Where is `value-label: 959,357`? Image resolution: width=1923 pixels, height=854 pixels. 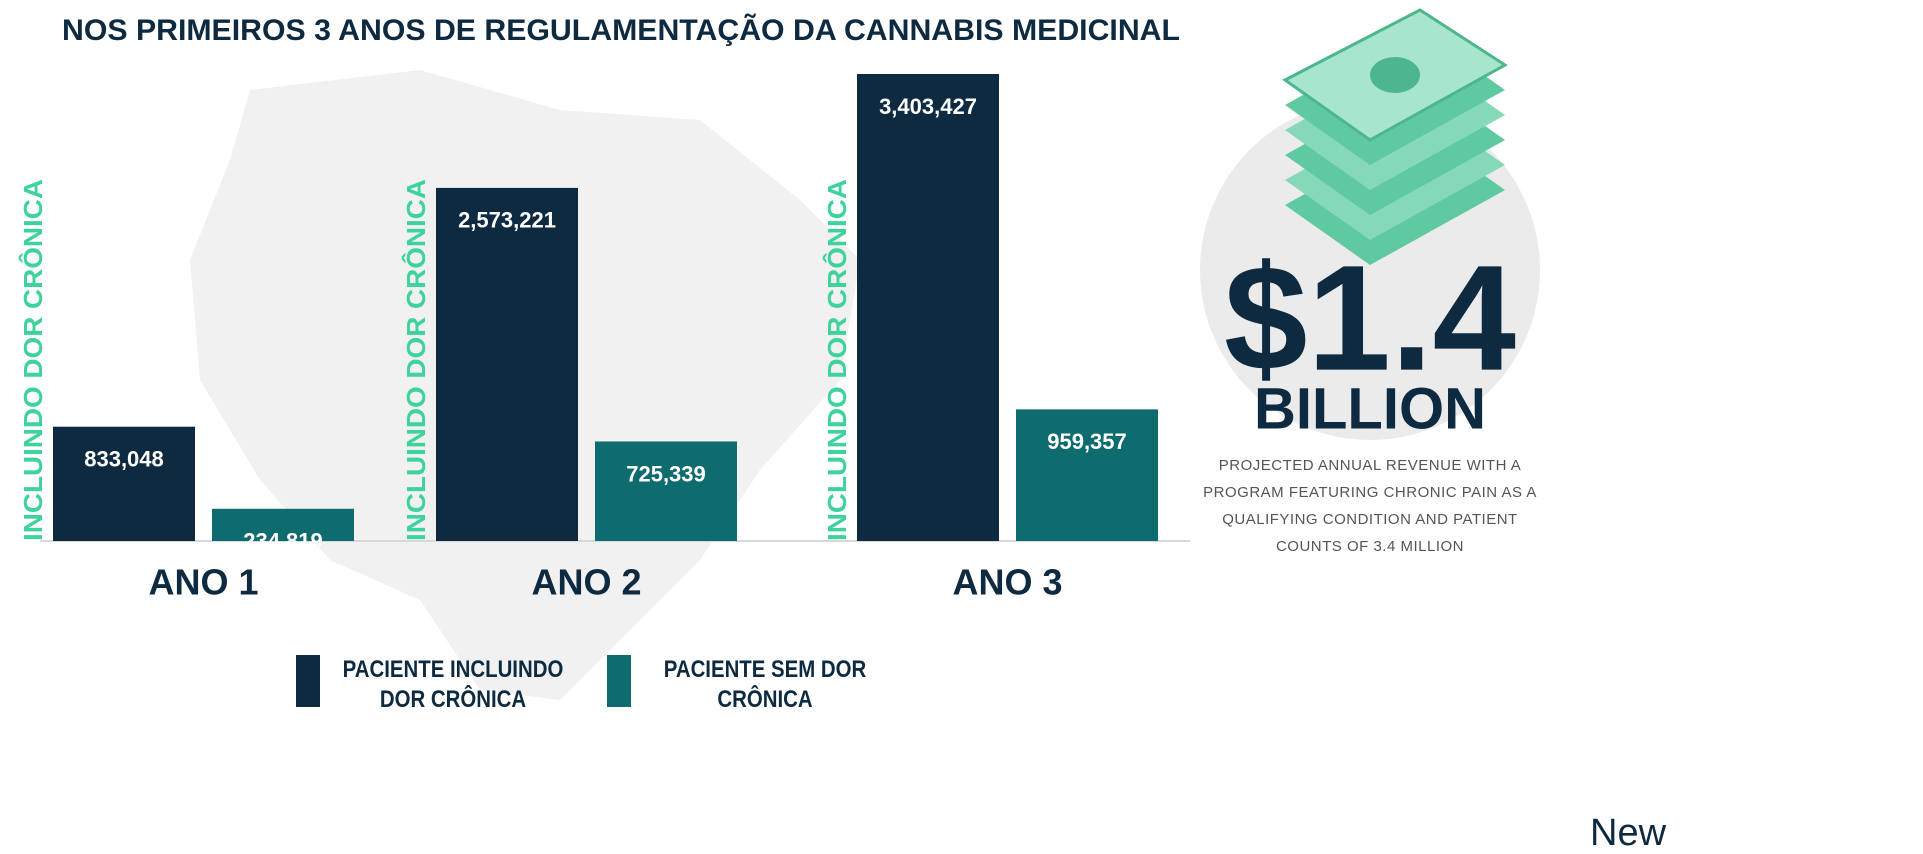 value-label: 959,357 is located at coordinates (1087, 441).